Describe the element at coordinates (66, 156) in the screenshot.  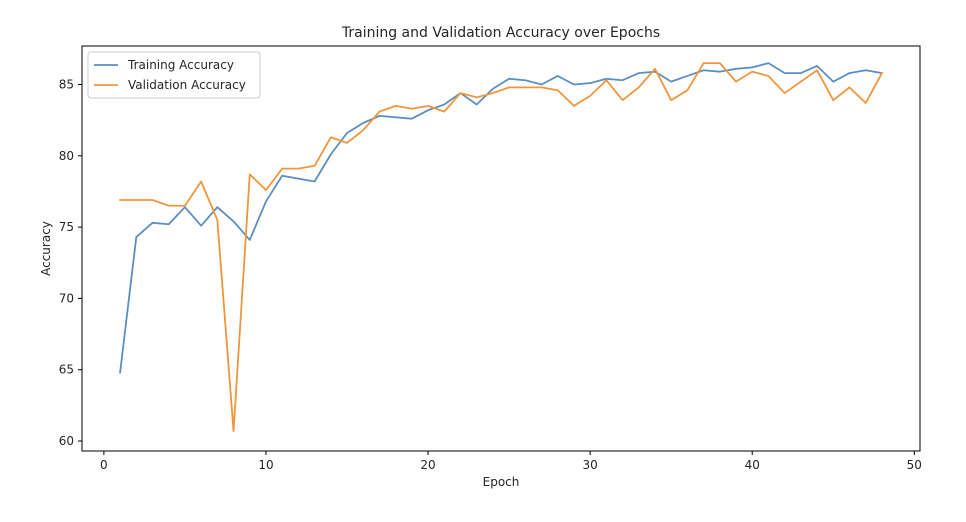
I see `y-tick-label: 80` at that location.